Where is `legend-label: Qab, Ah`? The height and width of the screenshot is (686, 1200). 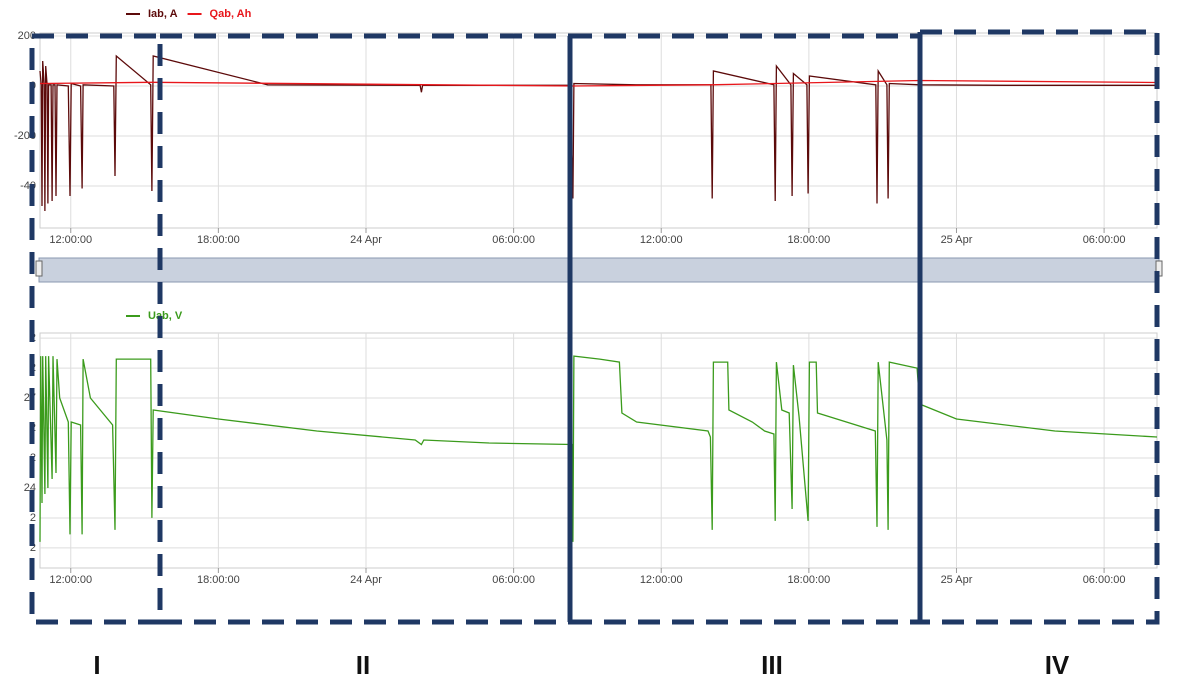
legend-label: Qab, Ah is located at coordinates (231, 14).